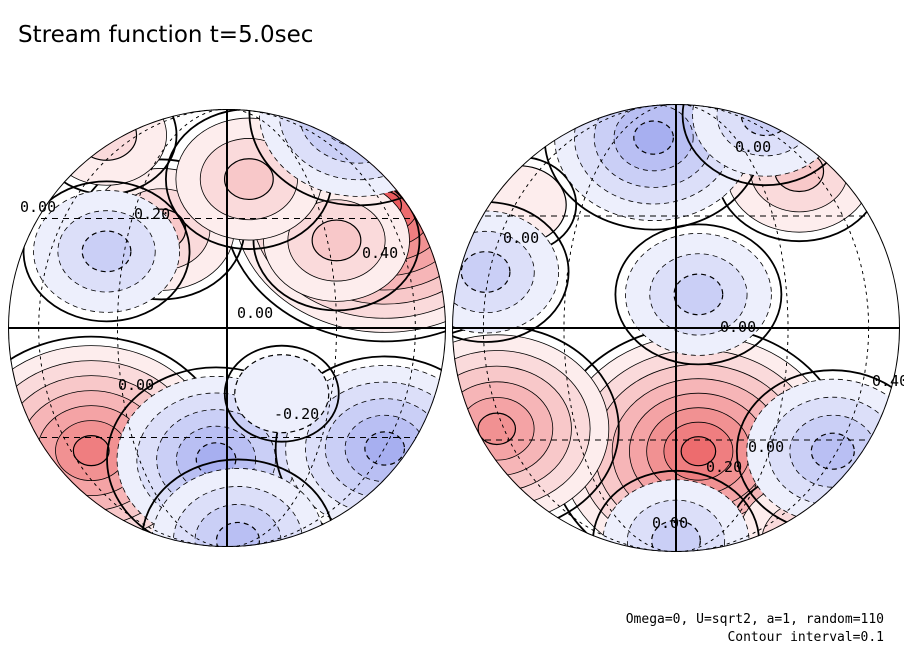  Describe the element at coordinates (166, 35) in the screenshot. I see `chart-title: Stream function t=5.0sec` at that location.